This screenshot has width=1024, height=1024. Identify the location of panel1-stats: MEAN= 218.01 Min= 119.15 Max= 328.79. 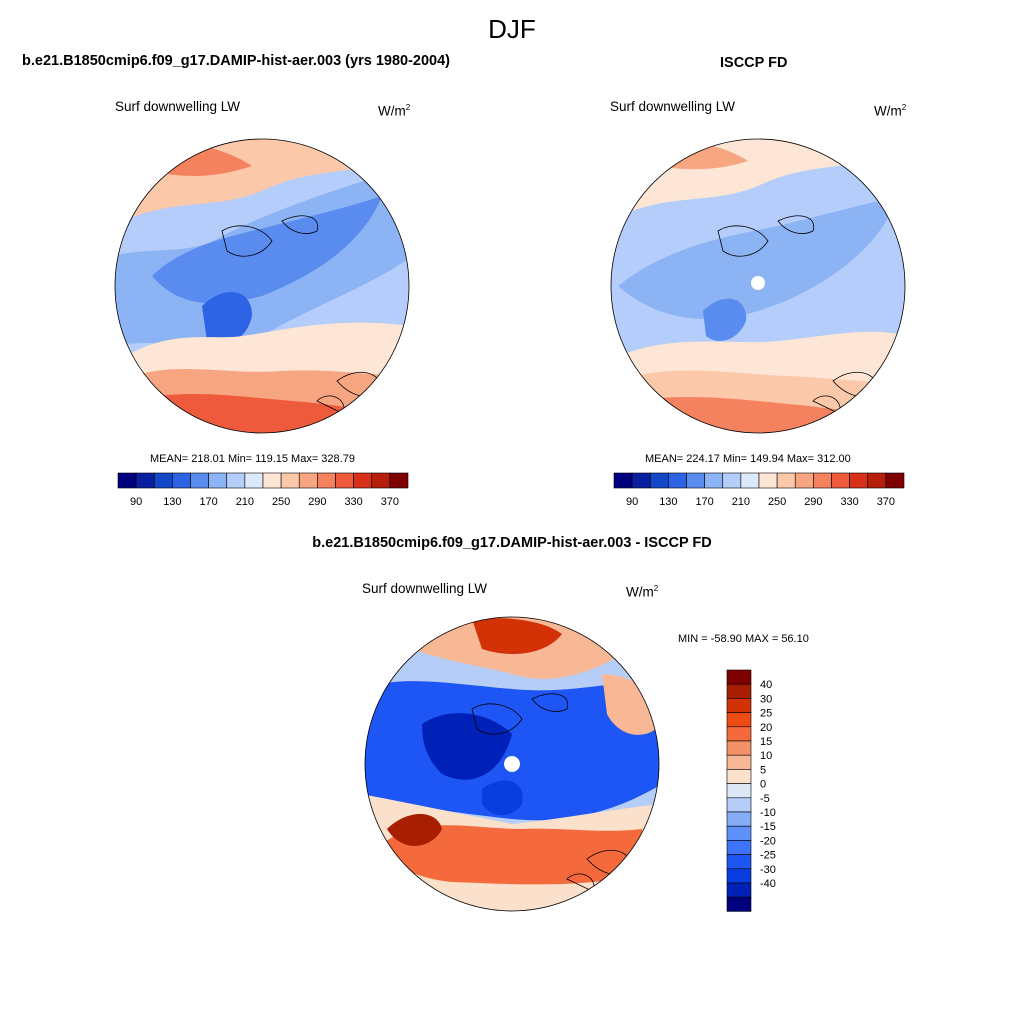
(252, 459).